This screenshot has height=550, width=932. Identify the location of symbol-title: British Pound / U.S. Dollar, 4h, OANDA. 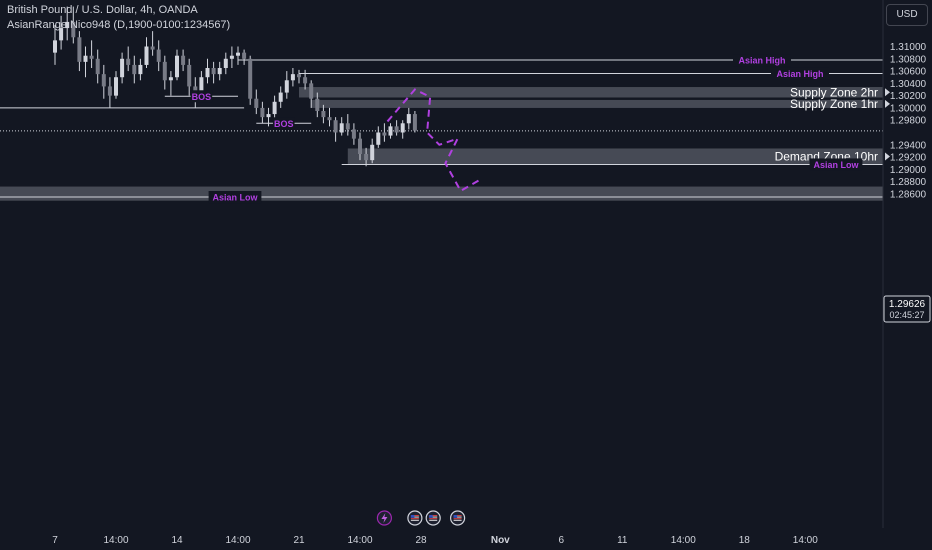
(102, 10).